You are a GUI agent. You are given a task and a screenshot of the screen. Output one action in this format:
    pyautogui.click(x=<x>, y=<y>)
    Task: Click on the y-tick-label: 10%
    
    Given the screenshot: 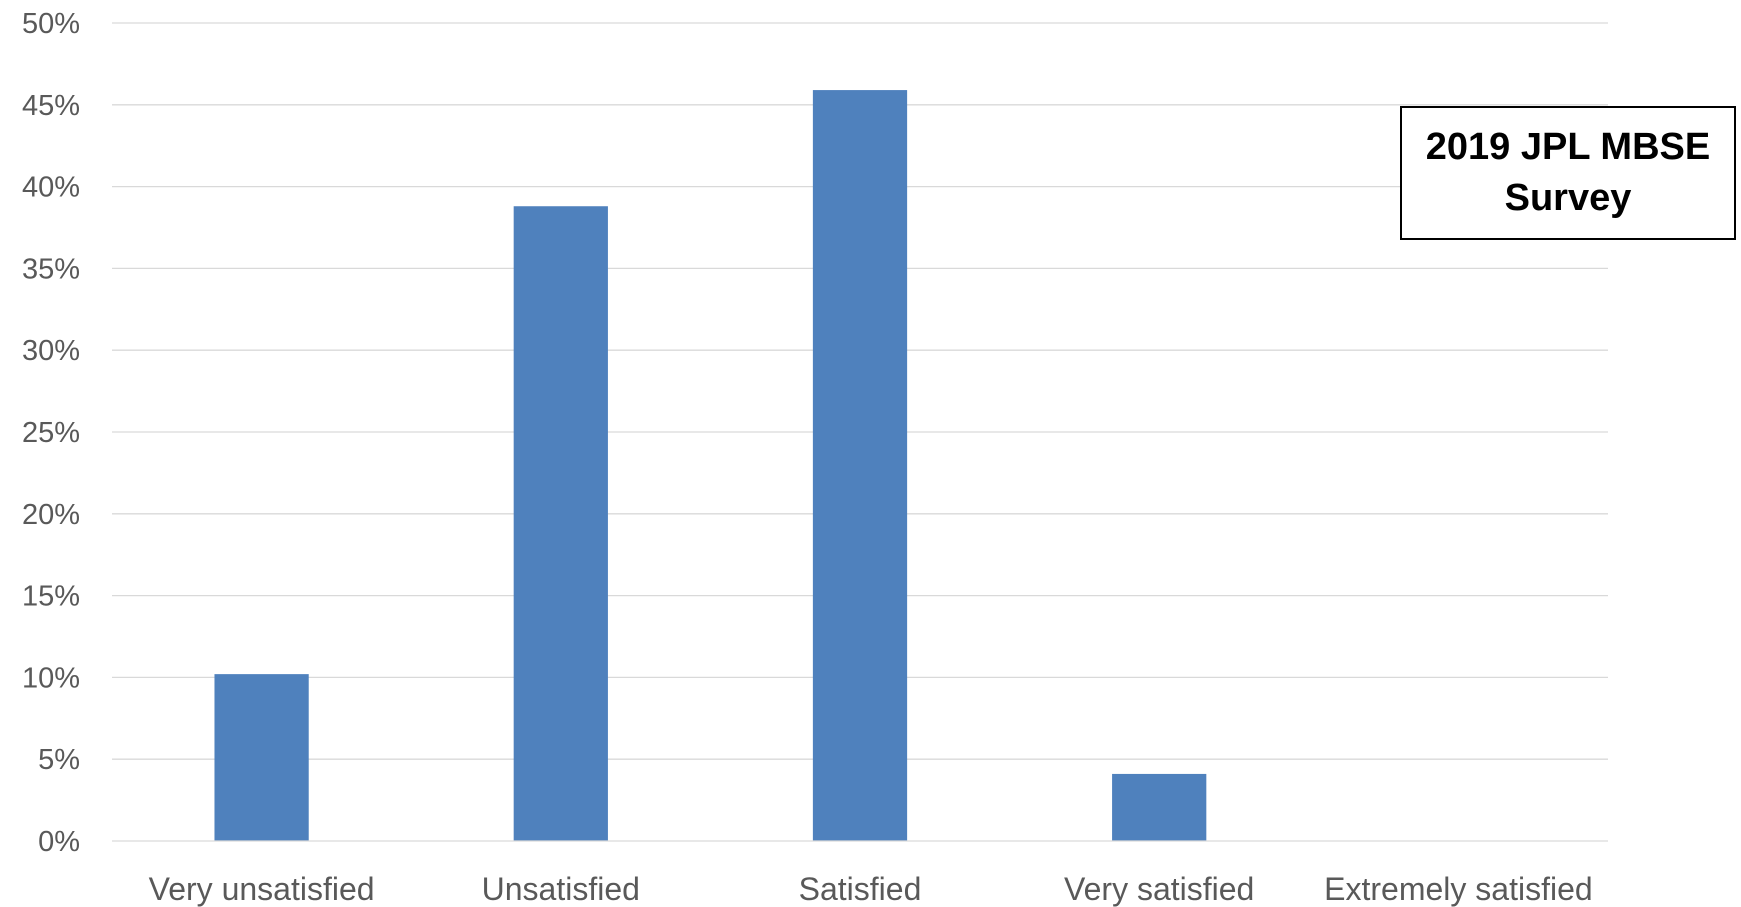 What is the action you would take?
    pyautogui.click(x=51, y=678)
    